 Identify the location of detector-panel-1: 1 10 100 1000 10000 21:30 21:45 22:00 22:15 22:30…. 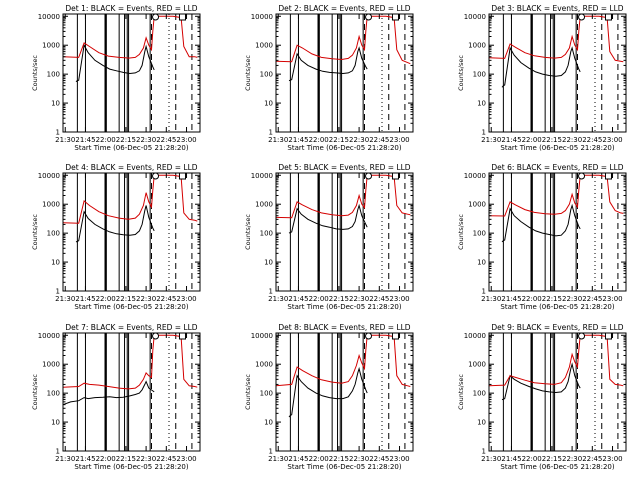
(116, 78).